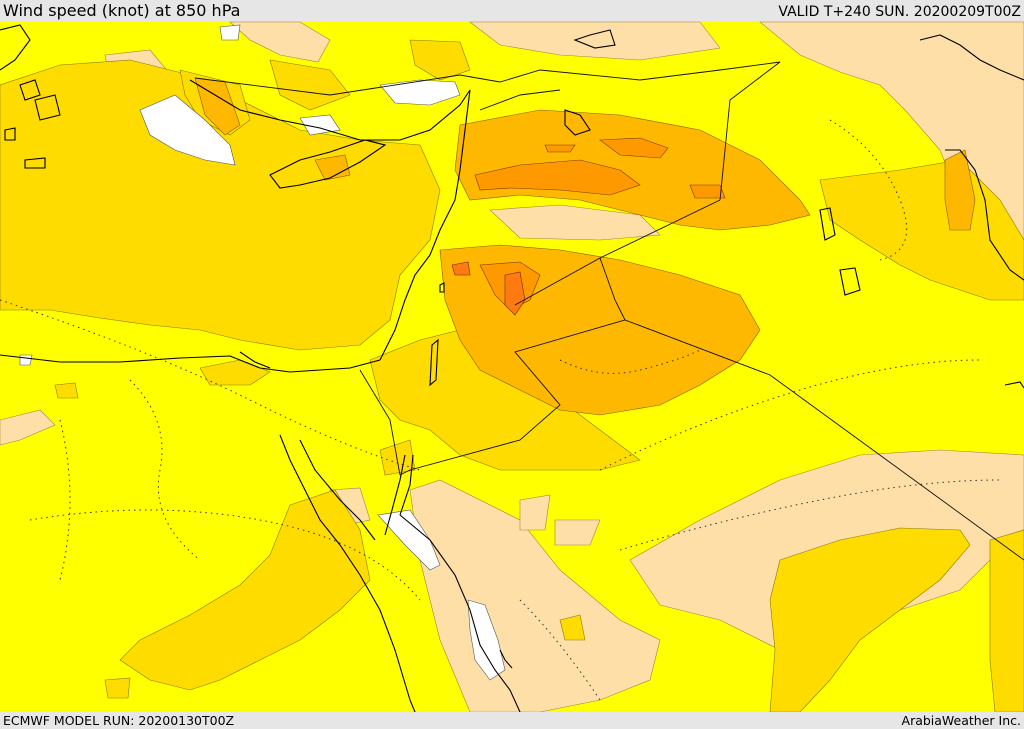  What do you see at coordinates (961, 720) in the screenshot?
I see `credit-label: ArabiaWeather Inc.` at bounding box center [961, 720].